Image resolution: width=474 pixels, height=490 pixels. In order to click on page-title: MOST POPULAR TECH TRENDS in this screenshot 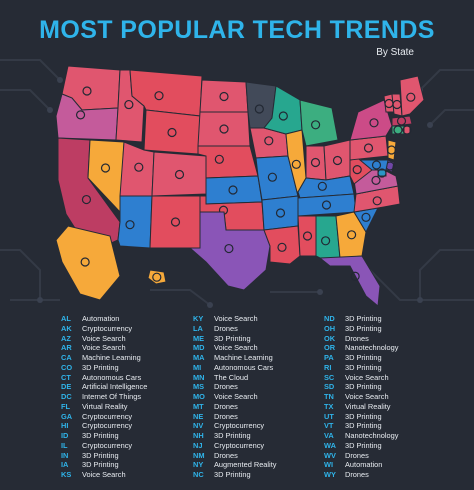, I will do `click(237, 30)`.